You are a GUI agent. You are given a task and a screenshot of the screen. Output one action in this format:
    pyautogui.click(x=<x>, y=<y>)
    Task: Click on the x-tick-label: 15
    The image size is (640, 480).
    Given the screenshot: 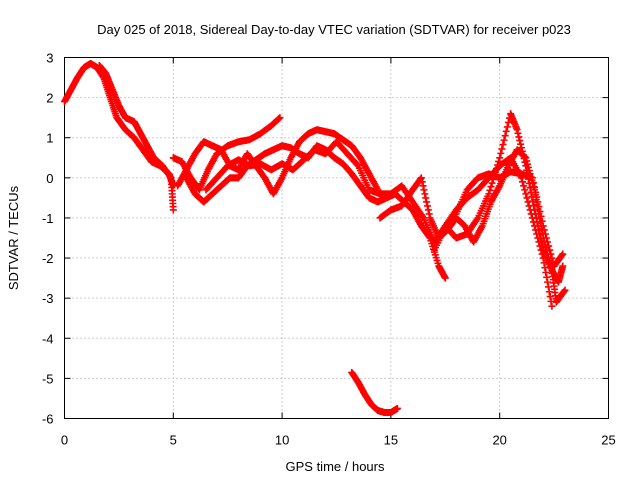 What is the action you would take?
    pyautogui.click(x=391, y=440)
    